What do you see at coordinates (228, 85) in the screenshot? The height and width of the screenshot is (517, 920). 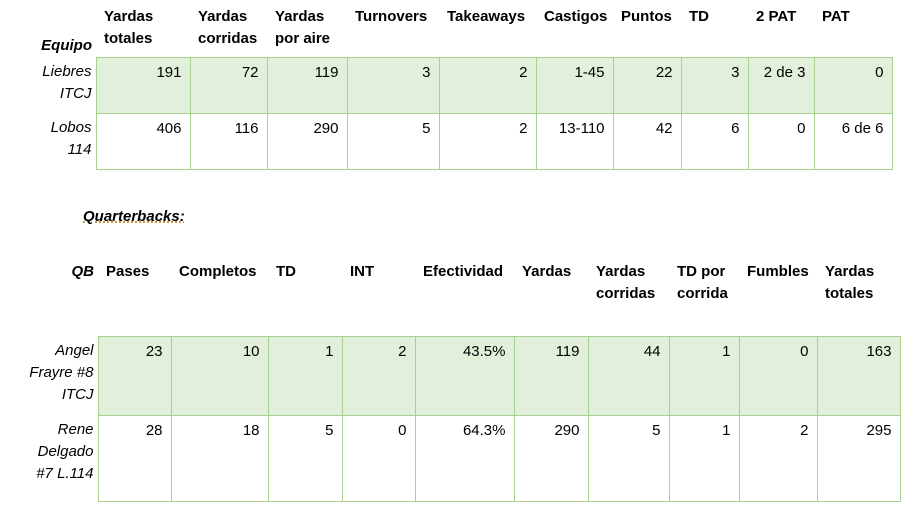 I see `cell: 72` at bounding box center [228, 85].